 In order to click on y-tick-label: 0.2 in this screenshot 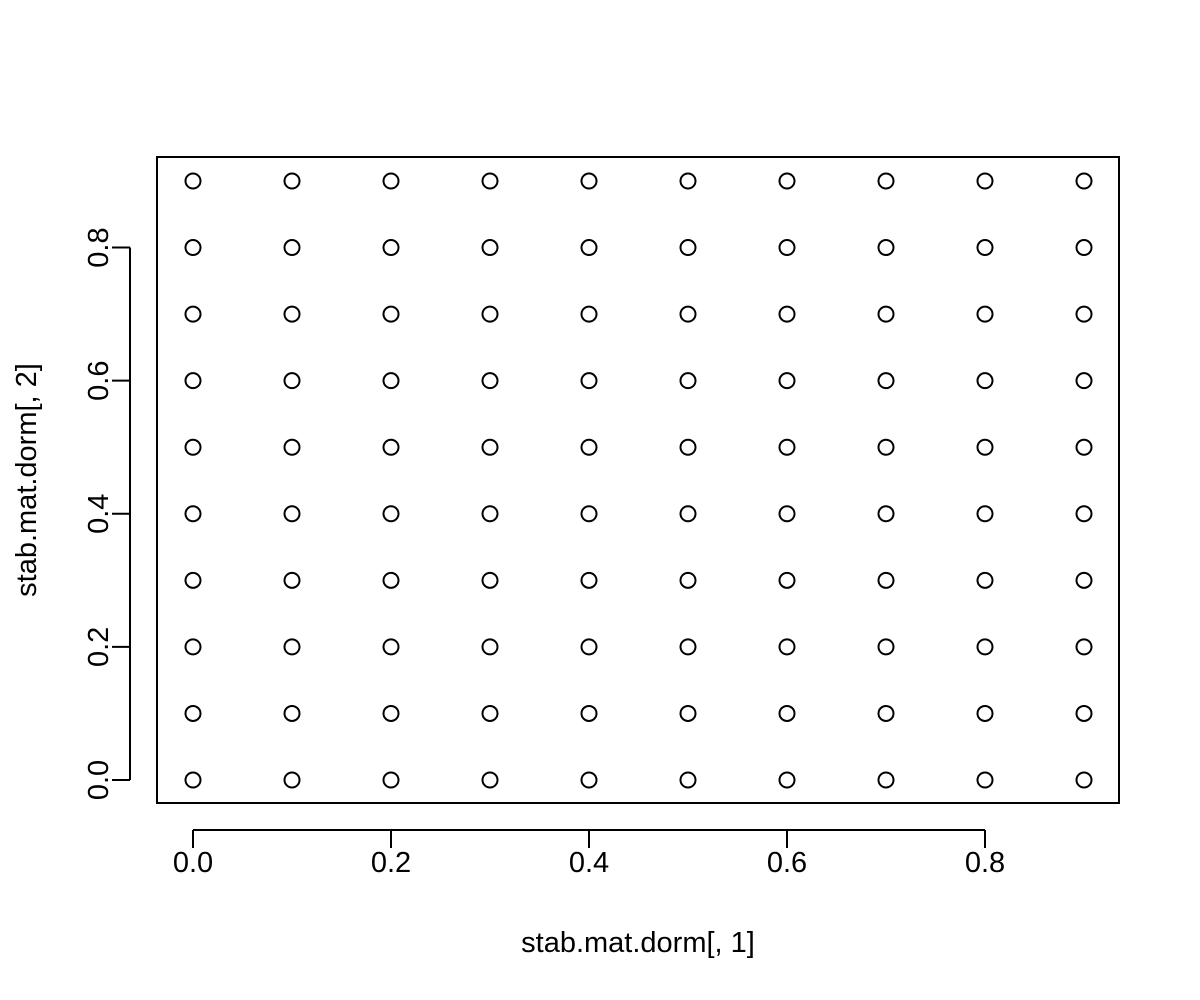, I will do `click(99, 647)`.